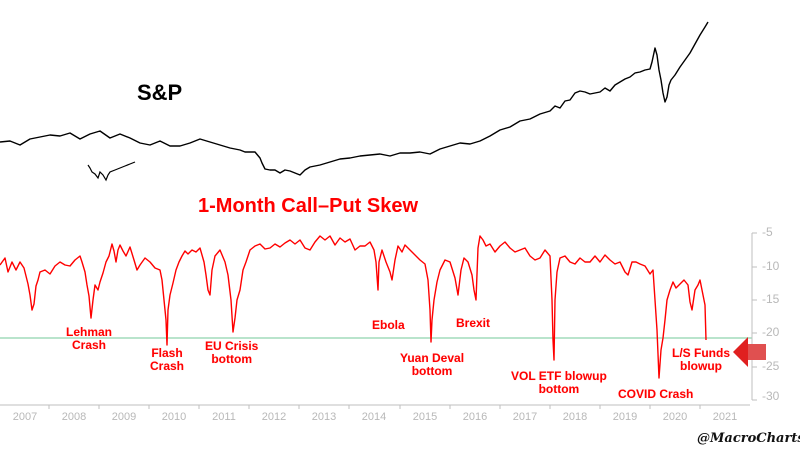 The width and height of the screenshot is (800, 450). Describe the element at coordinates (771, 299) in the screenshot. I see `y-tick-label: -15` at that location.